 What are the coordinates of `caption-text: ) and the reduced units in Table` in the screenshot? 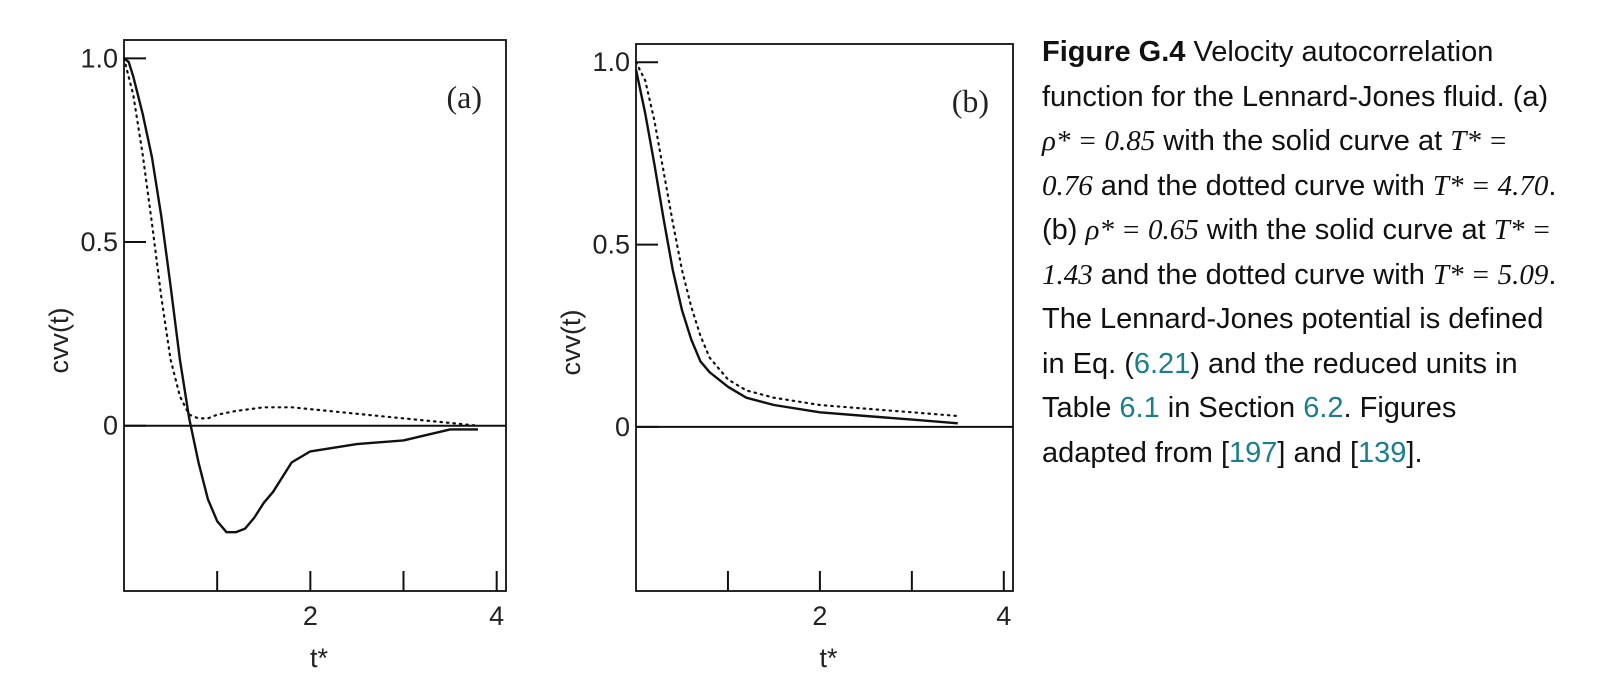 It's located at (1280, 386).